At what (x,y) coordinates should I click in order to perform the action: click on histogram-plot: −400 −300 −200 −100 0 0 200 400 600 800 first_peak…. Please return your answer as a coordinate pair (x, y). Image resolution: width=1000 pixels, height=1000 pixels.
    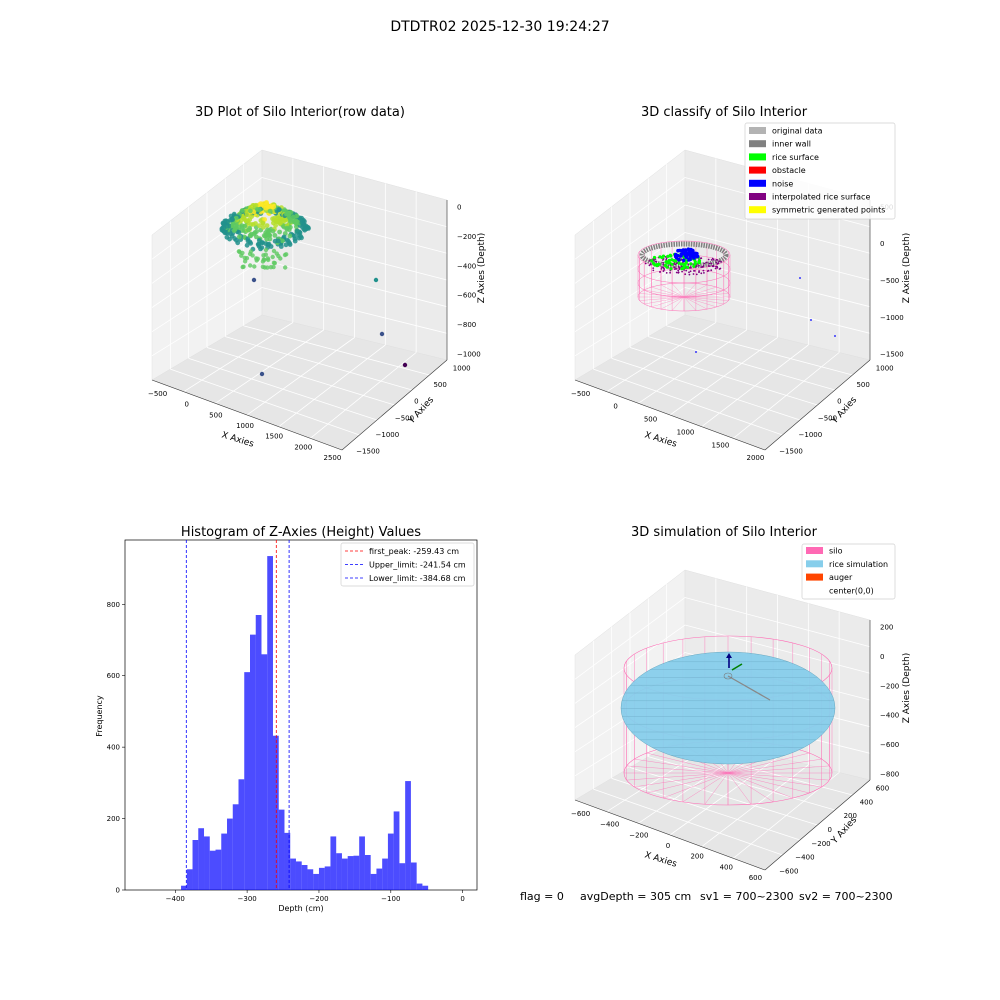
    Looking at the image, I should click on (292, 721).